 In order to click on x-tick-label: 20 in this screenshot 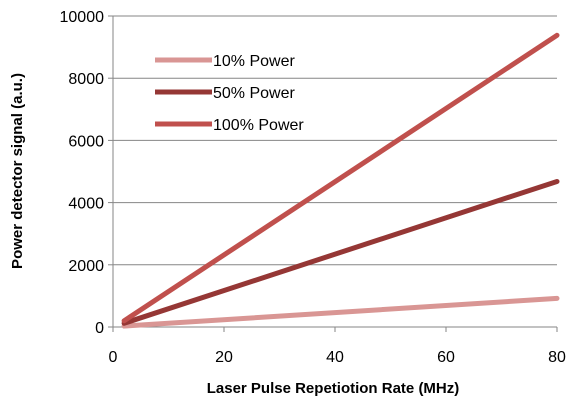, I will do `click(224, 357)`.